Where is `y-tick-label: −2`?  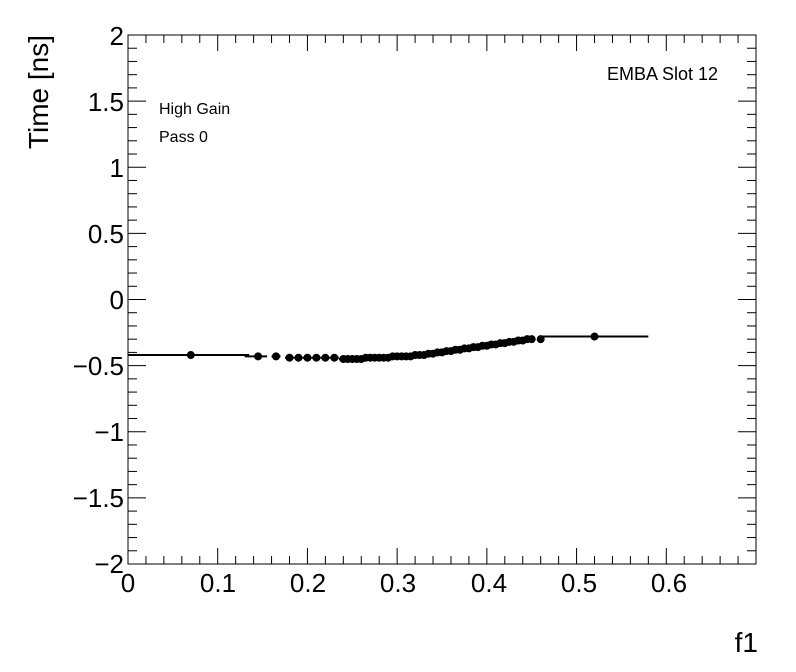
y-tick-label: −2 is located at coordinates (109, 564).